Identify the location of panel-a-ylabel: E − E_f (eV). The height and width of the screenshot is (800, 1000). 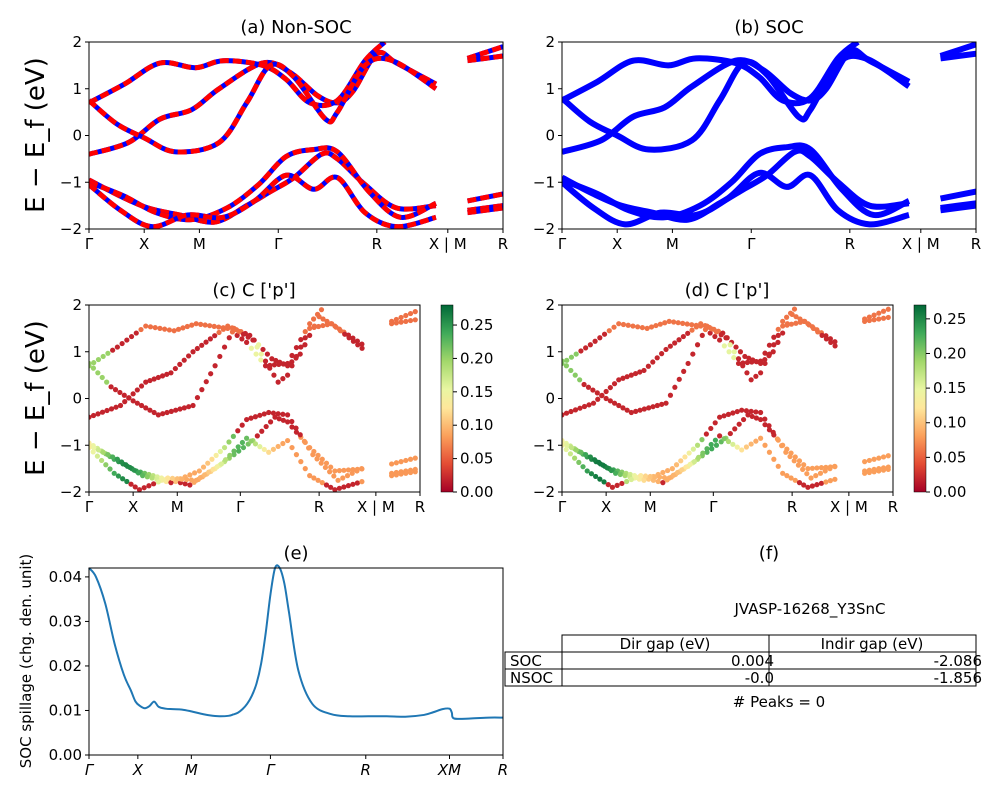
(36, 135).